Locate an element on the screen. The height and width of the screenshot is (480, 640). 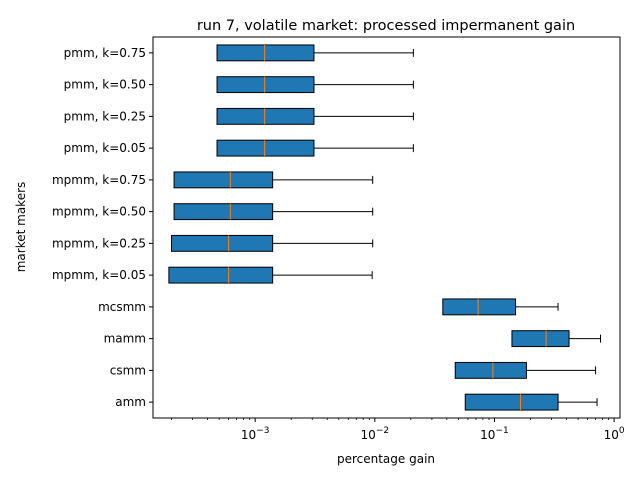
x-tick-label: 10⁻² is located at coordinates (375, 434).